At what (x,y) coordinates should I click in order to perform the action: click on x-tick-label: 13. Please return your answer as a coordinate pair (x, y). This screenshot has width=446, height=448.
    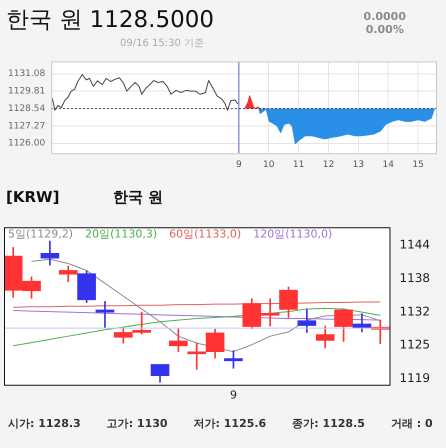
    Looking at the image, I should click on (358, 165).